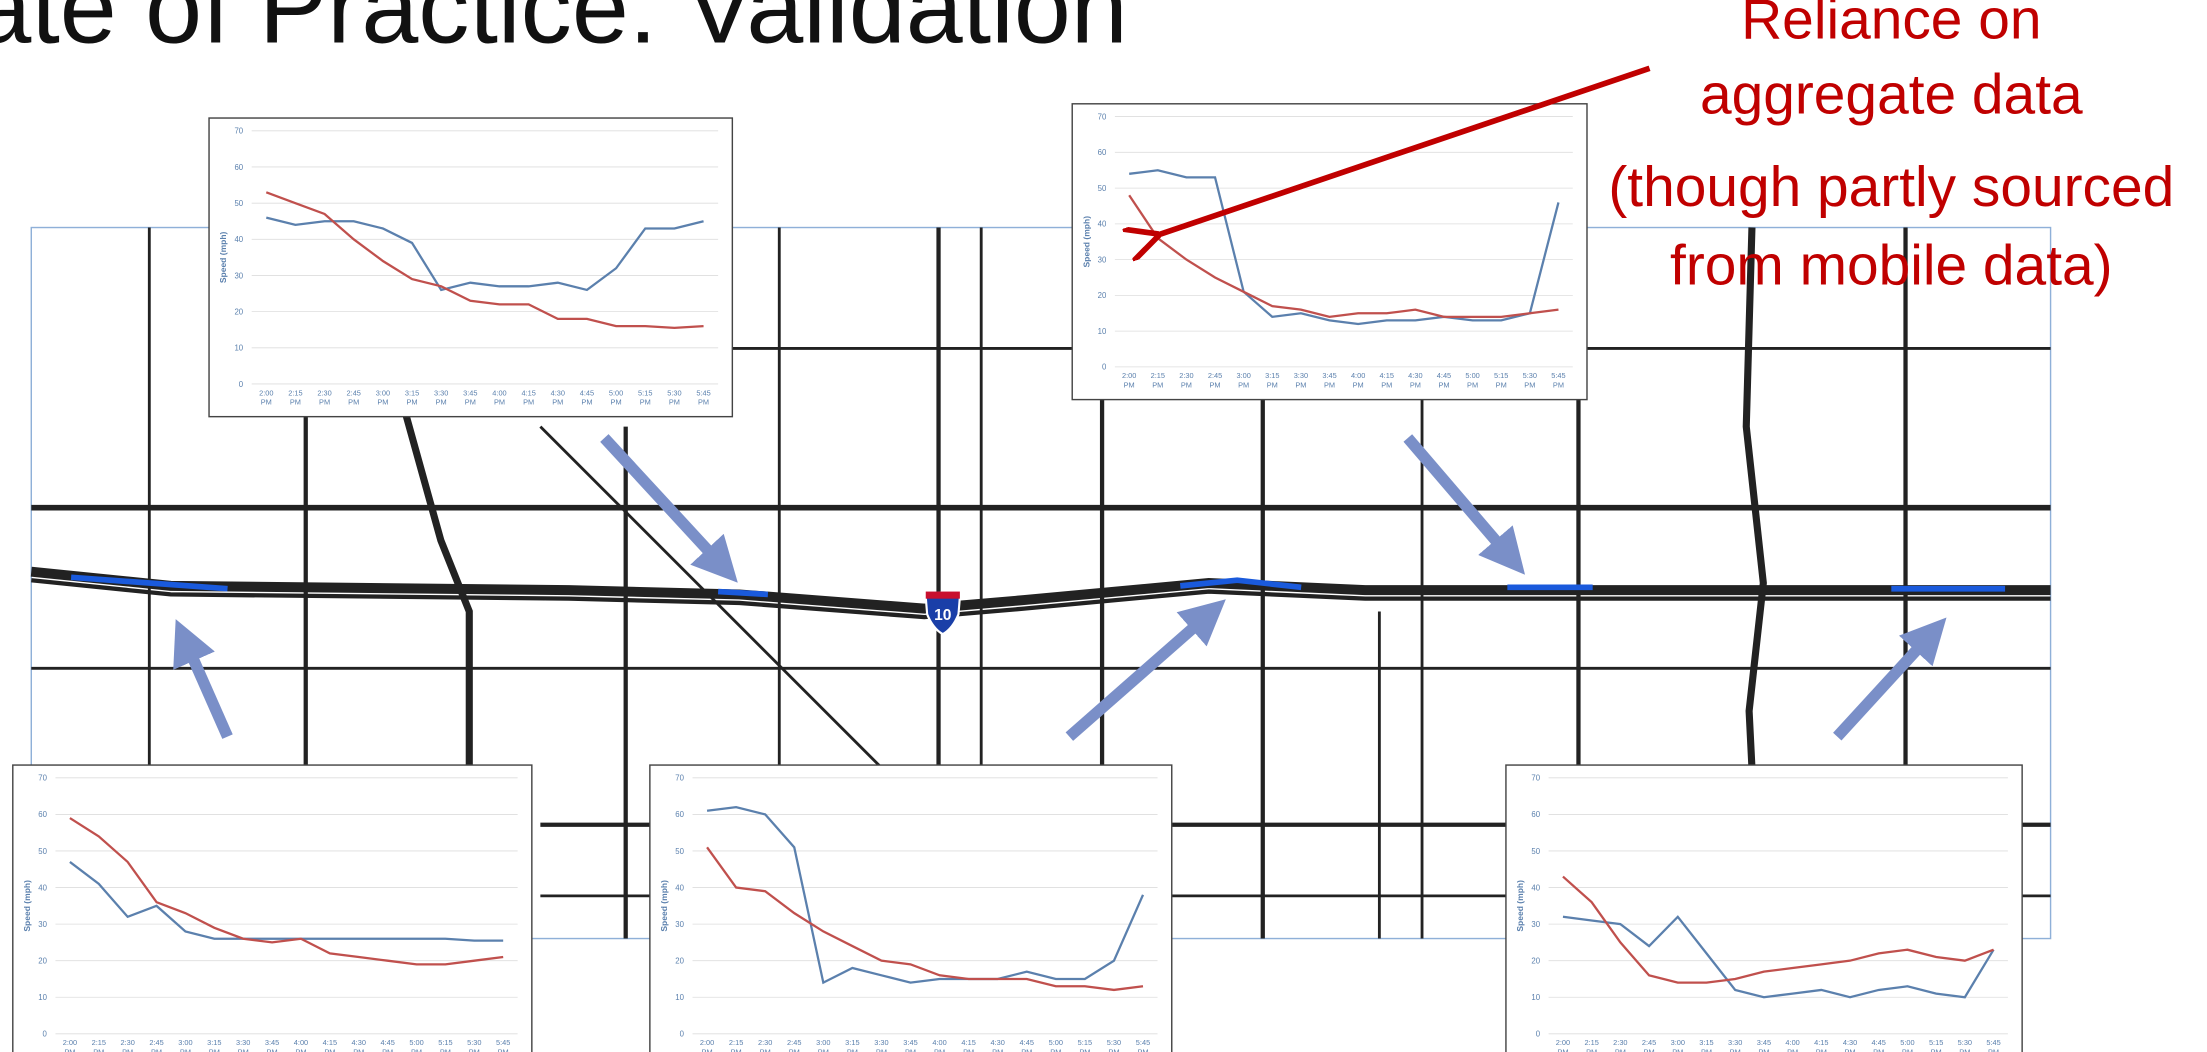 The width and height of the screenshot is (2207, 1052). Describe the element at coordinates (942, 613) in the screenshot. I see `interstate-shield: 10` at that location.